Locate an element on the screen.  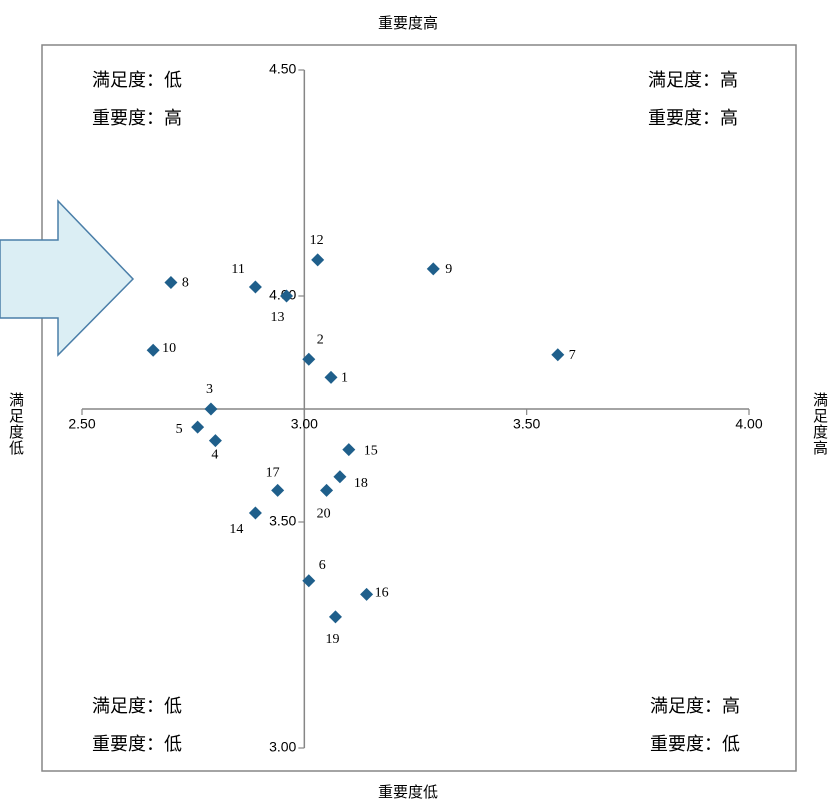
quadrant-top-right-line-2: 重要度：高 is located at coordinates (693, 118).